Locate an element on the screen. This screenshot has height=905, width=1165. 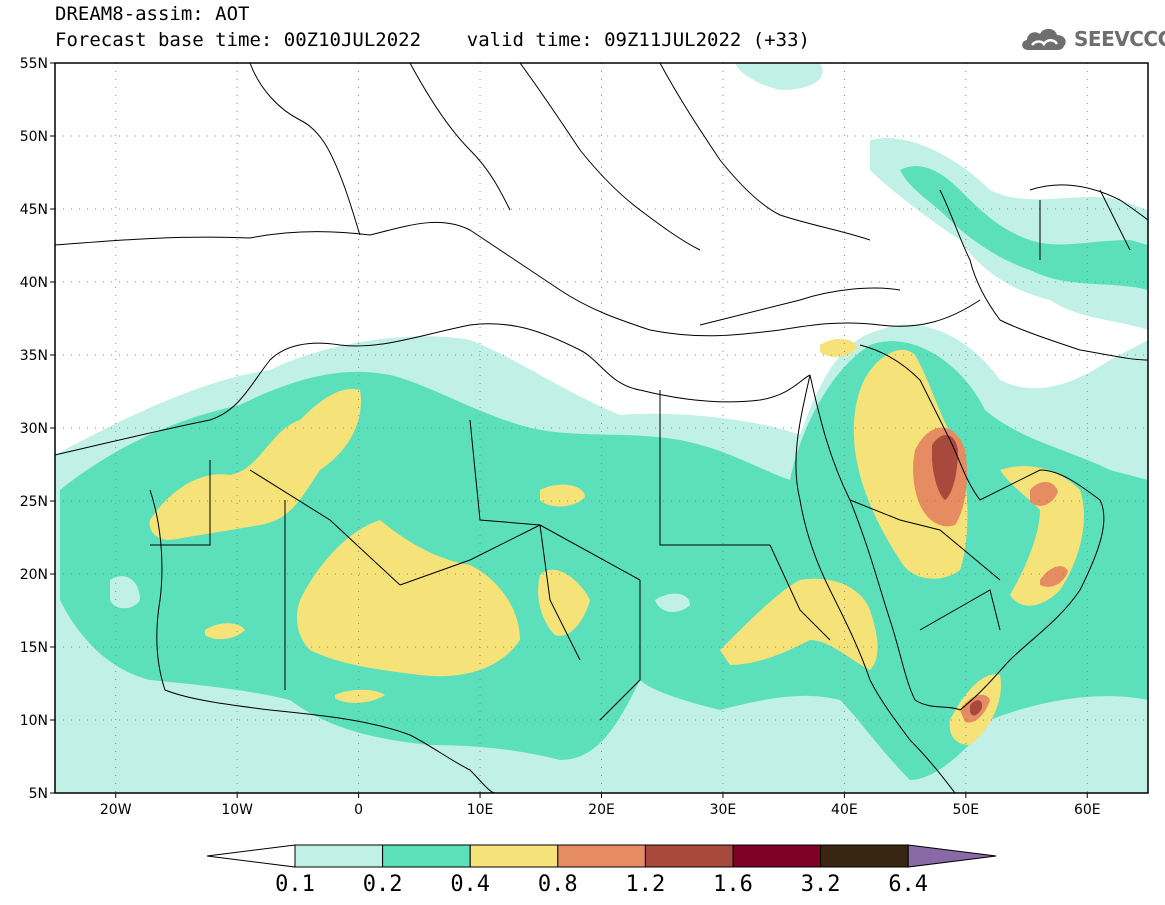
lon-tick-label: 50E is located at coordinates (965, 810).